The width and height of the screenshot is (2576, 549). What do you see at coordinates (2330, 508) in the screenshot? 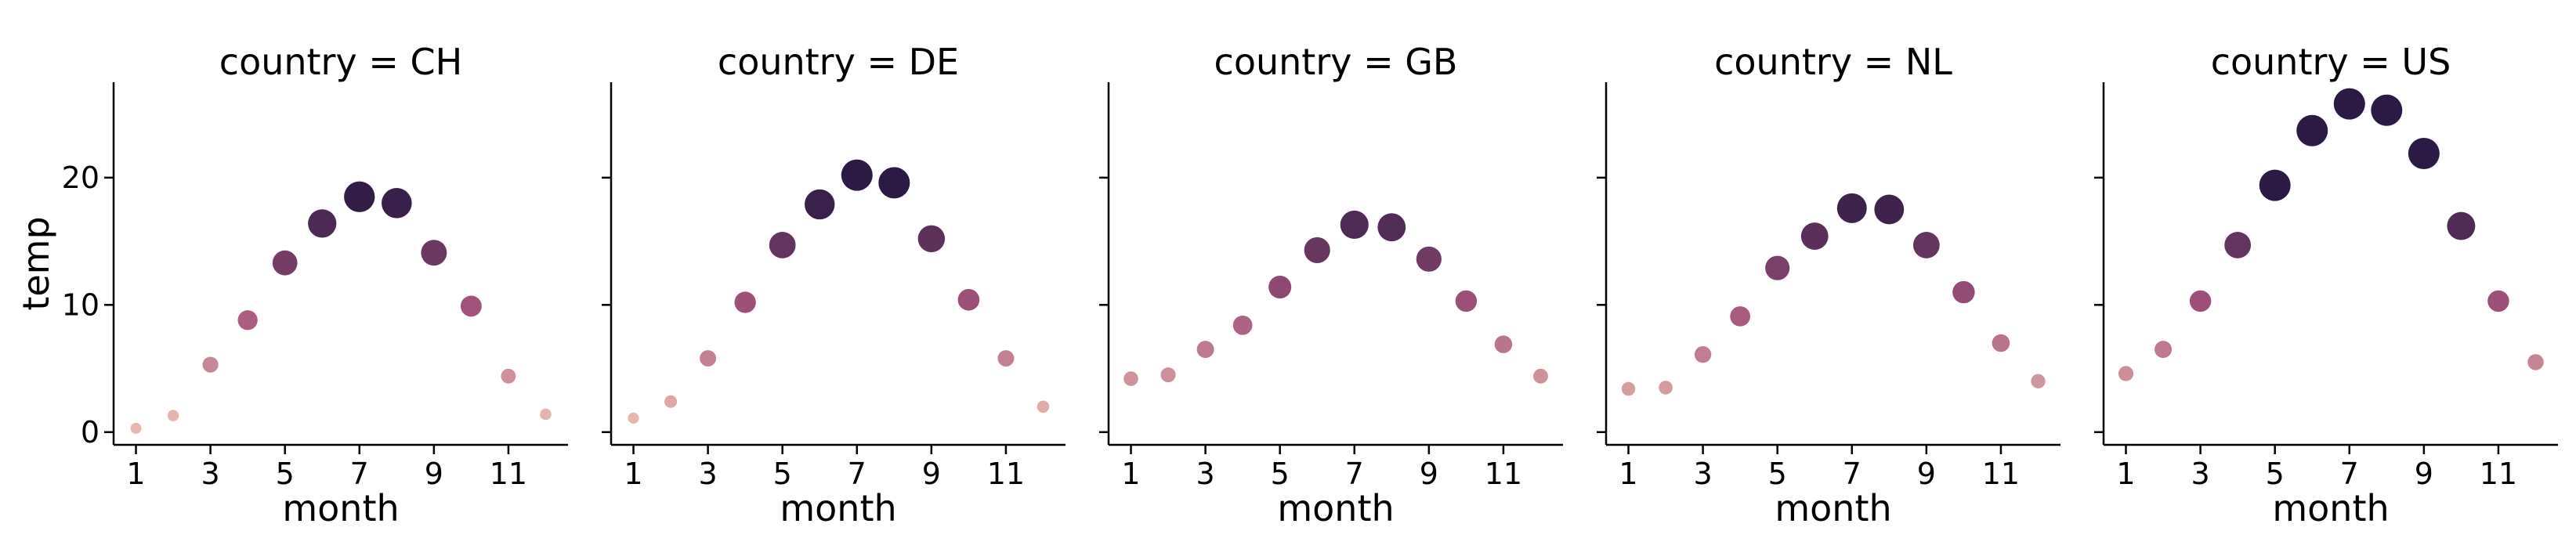
I see `x-axis-label-4: month` at bounding box center [2330, 508].